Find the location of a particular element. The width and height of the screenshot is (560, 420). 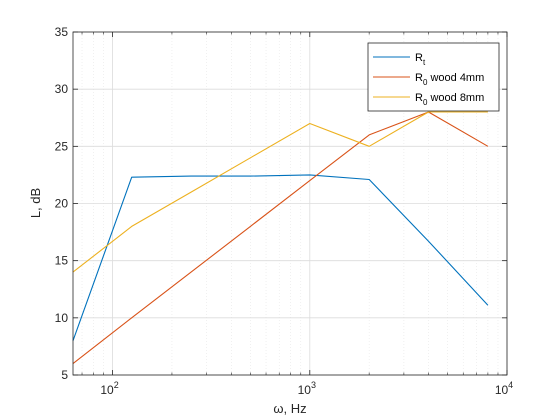

legend-entry: Rt is located at coordinates (420, 59).